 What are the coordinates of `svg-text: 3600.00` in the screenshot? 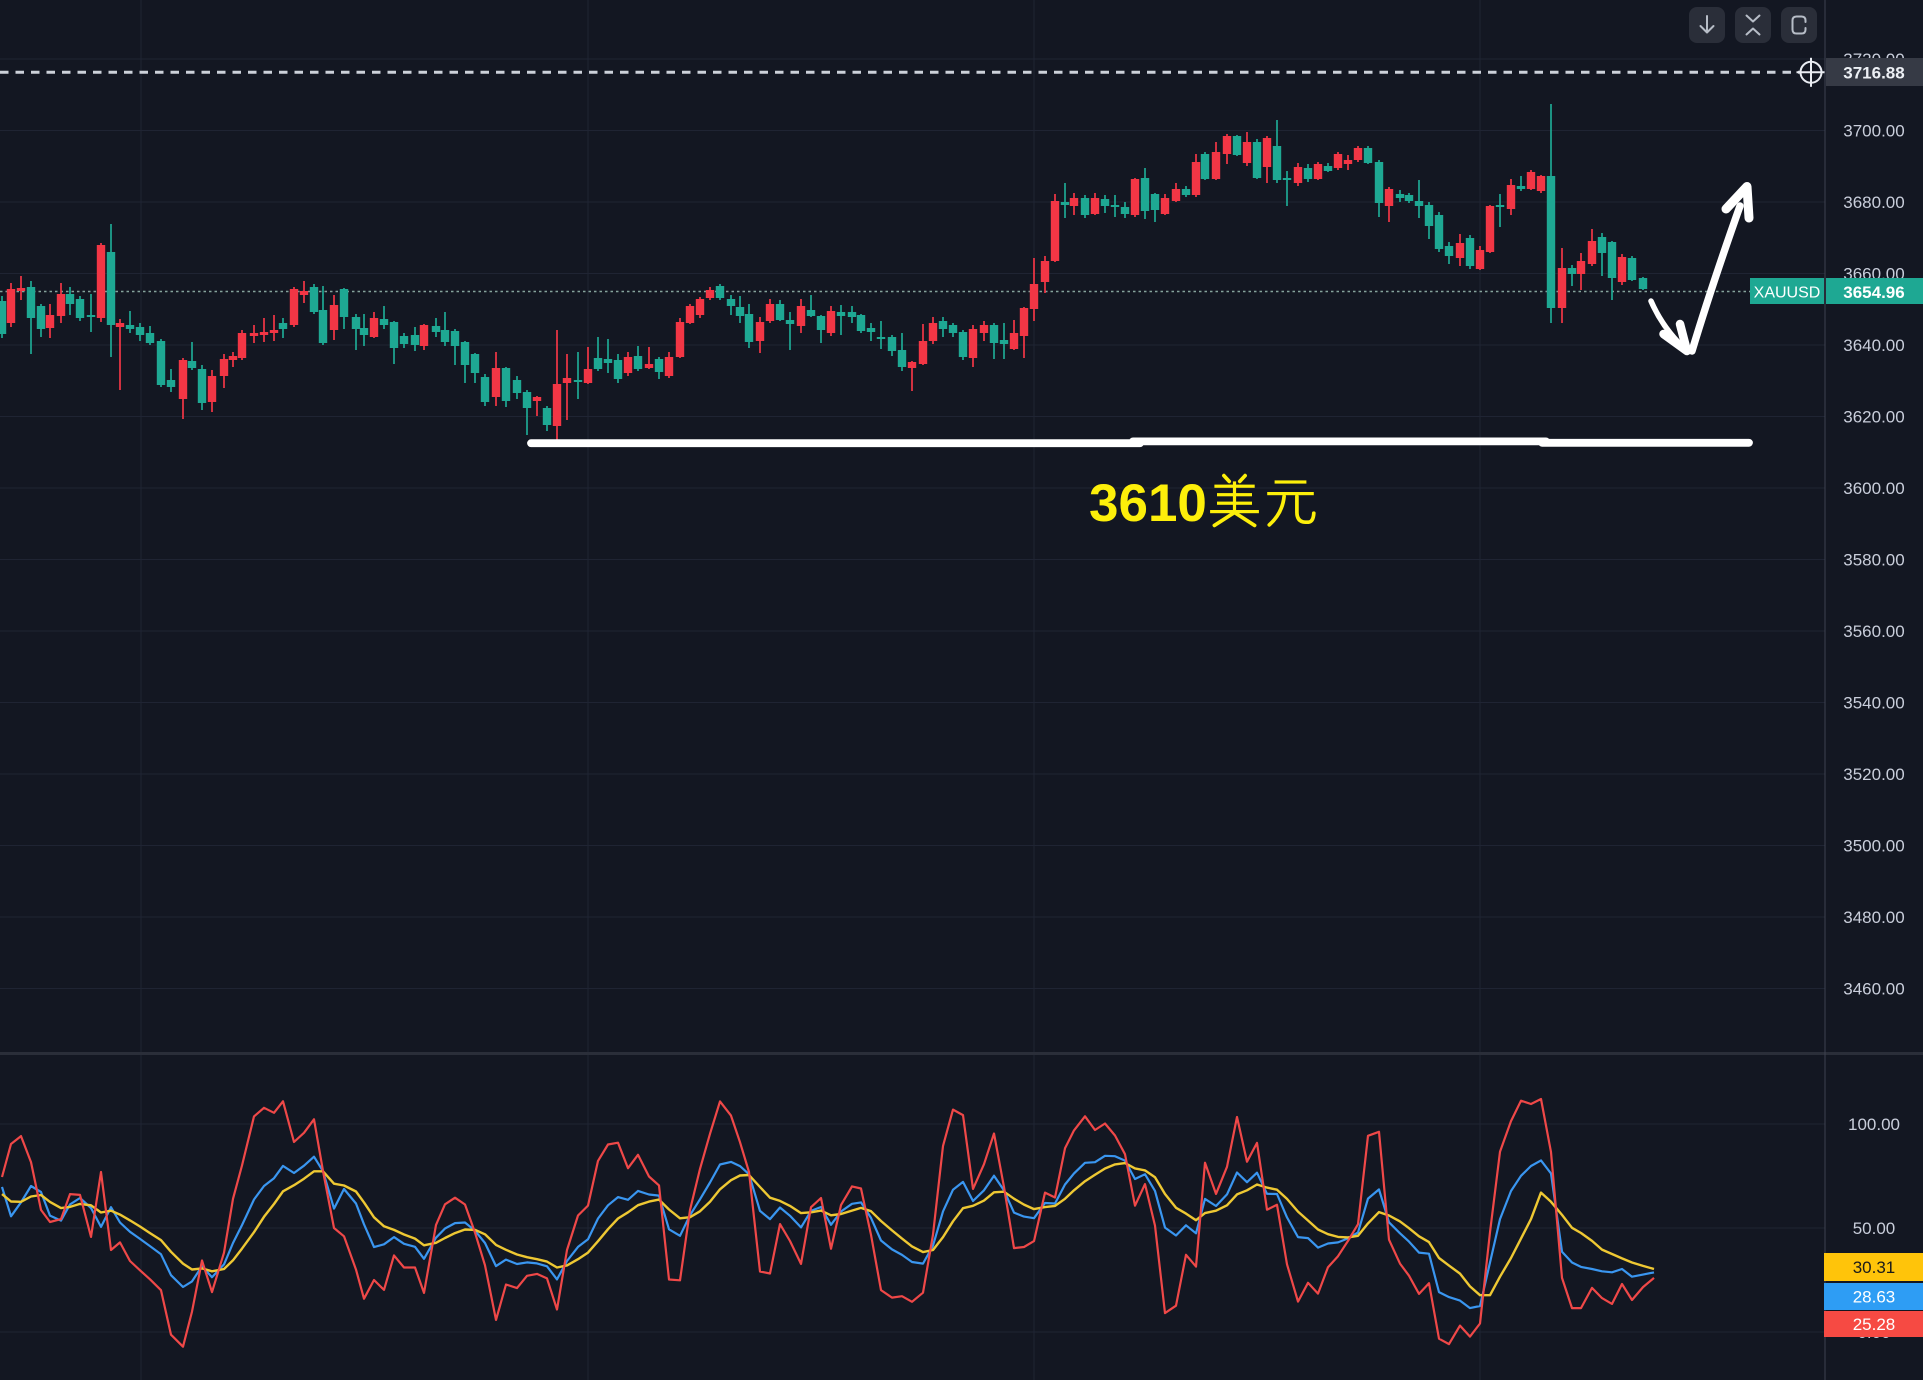 It's located at (1873, 488).